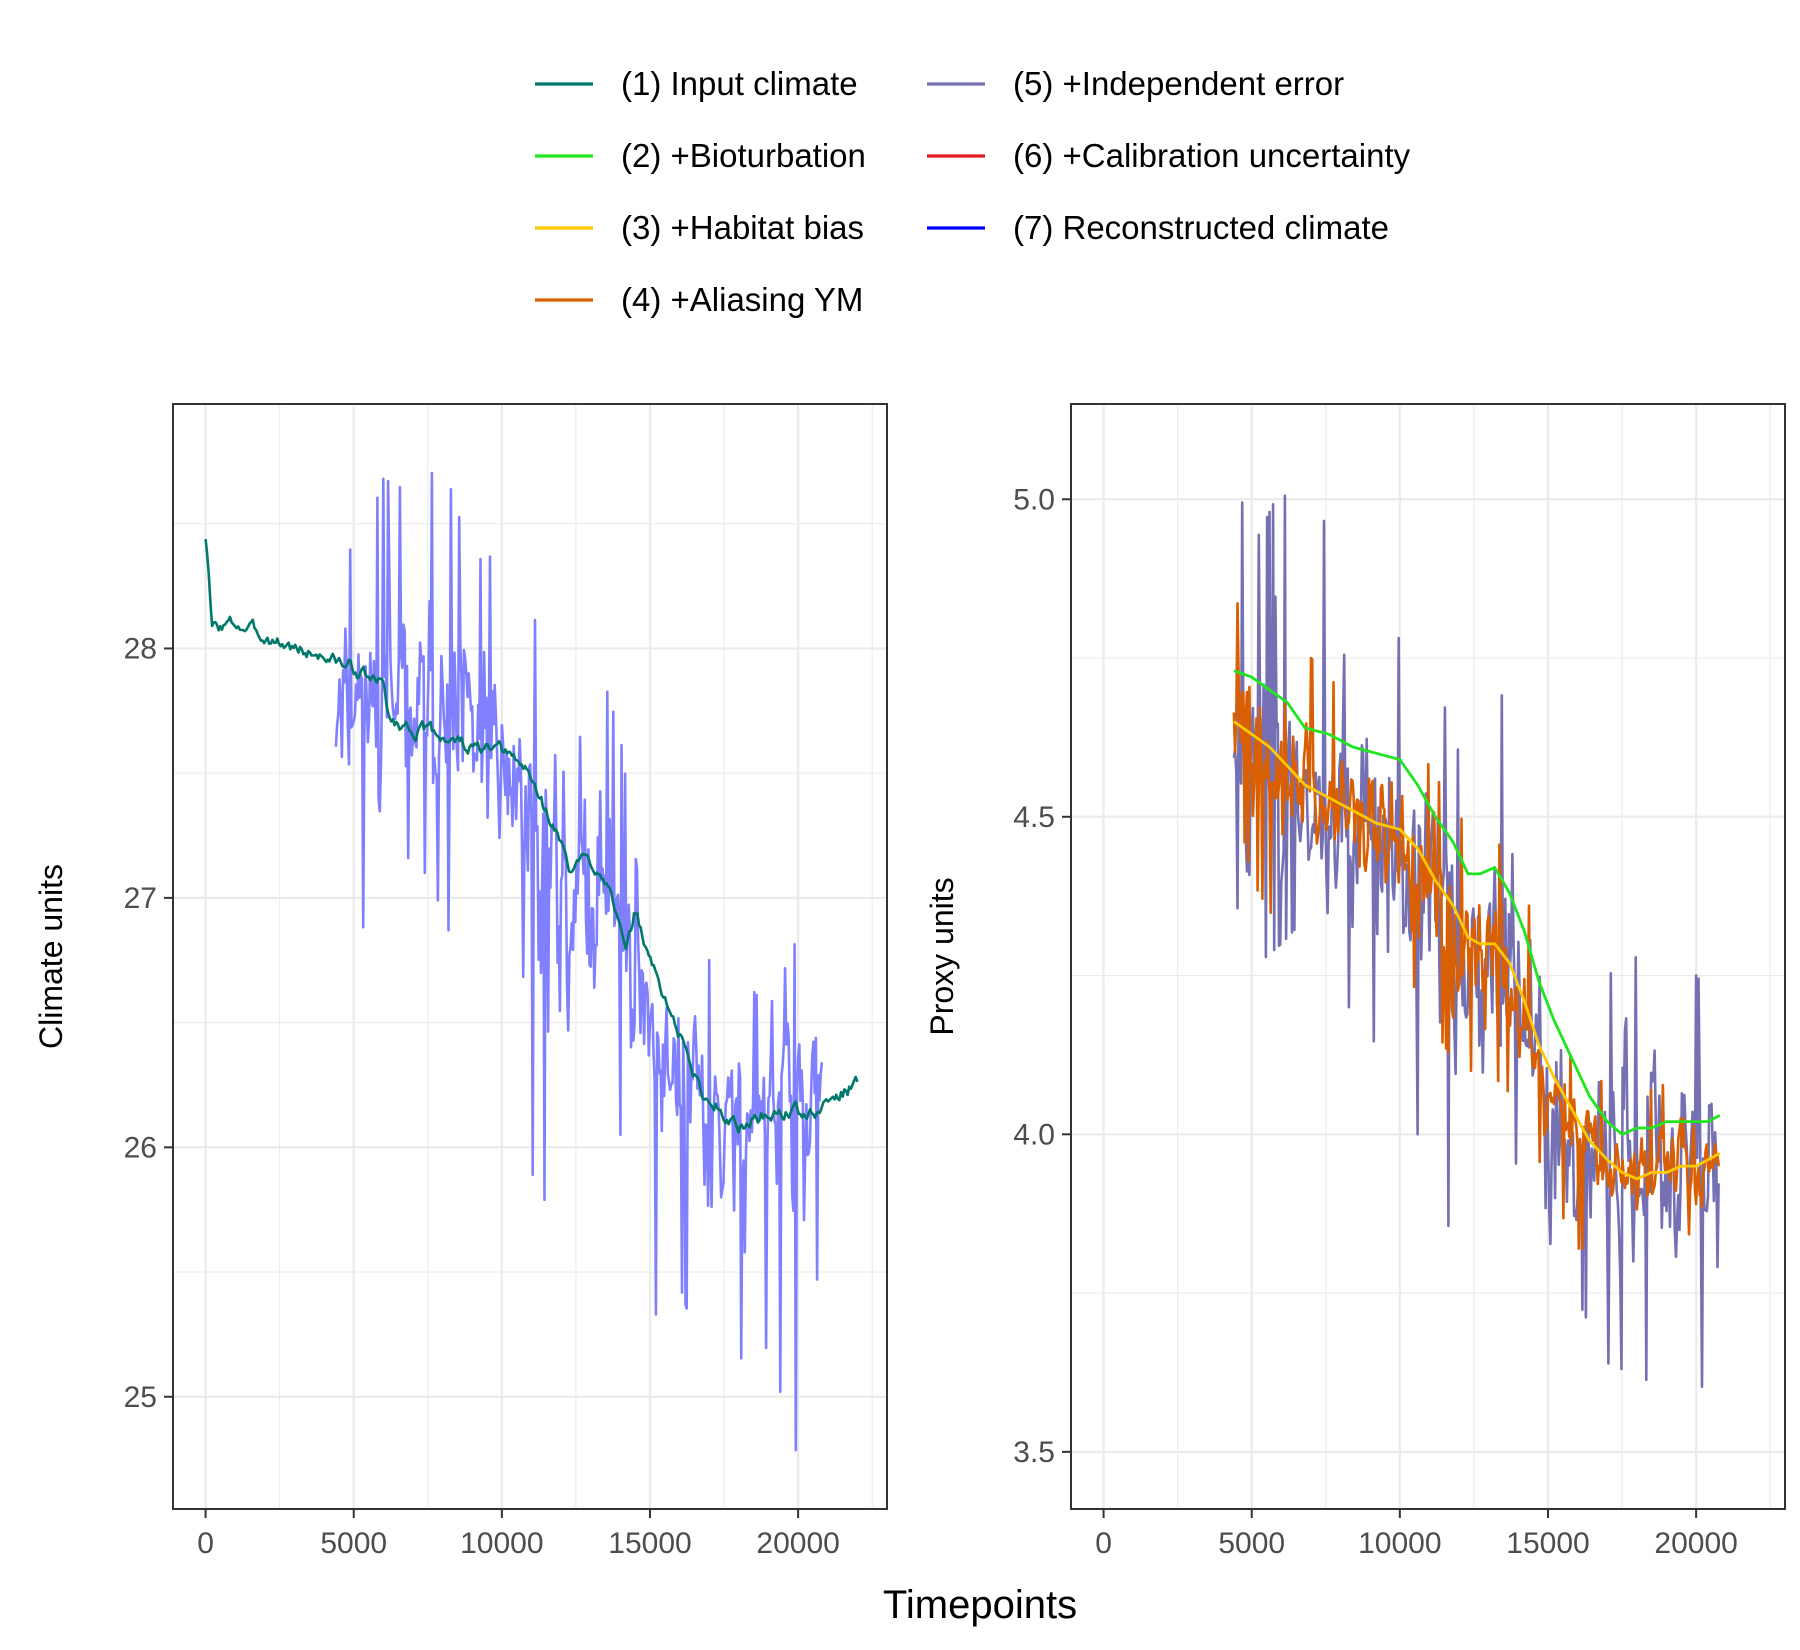  What do you see at coordinates (1034, 817) in the screenshot?
I see `y-tick-label: 4.5` at bounding box center [1034, 817].